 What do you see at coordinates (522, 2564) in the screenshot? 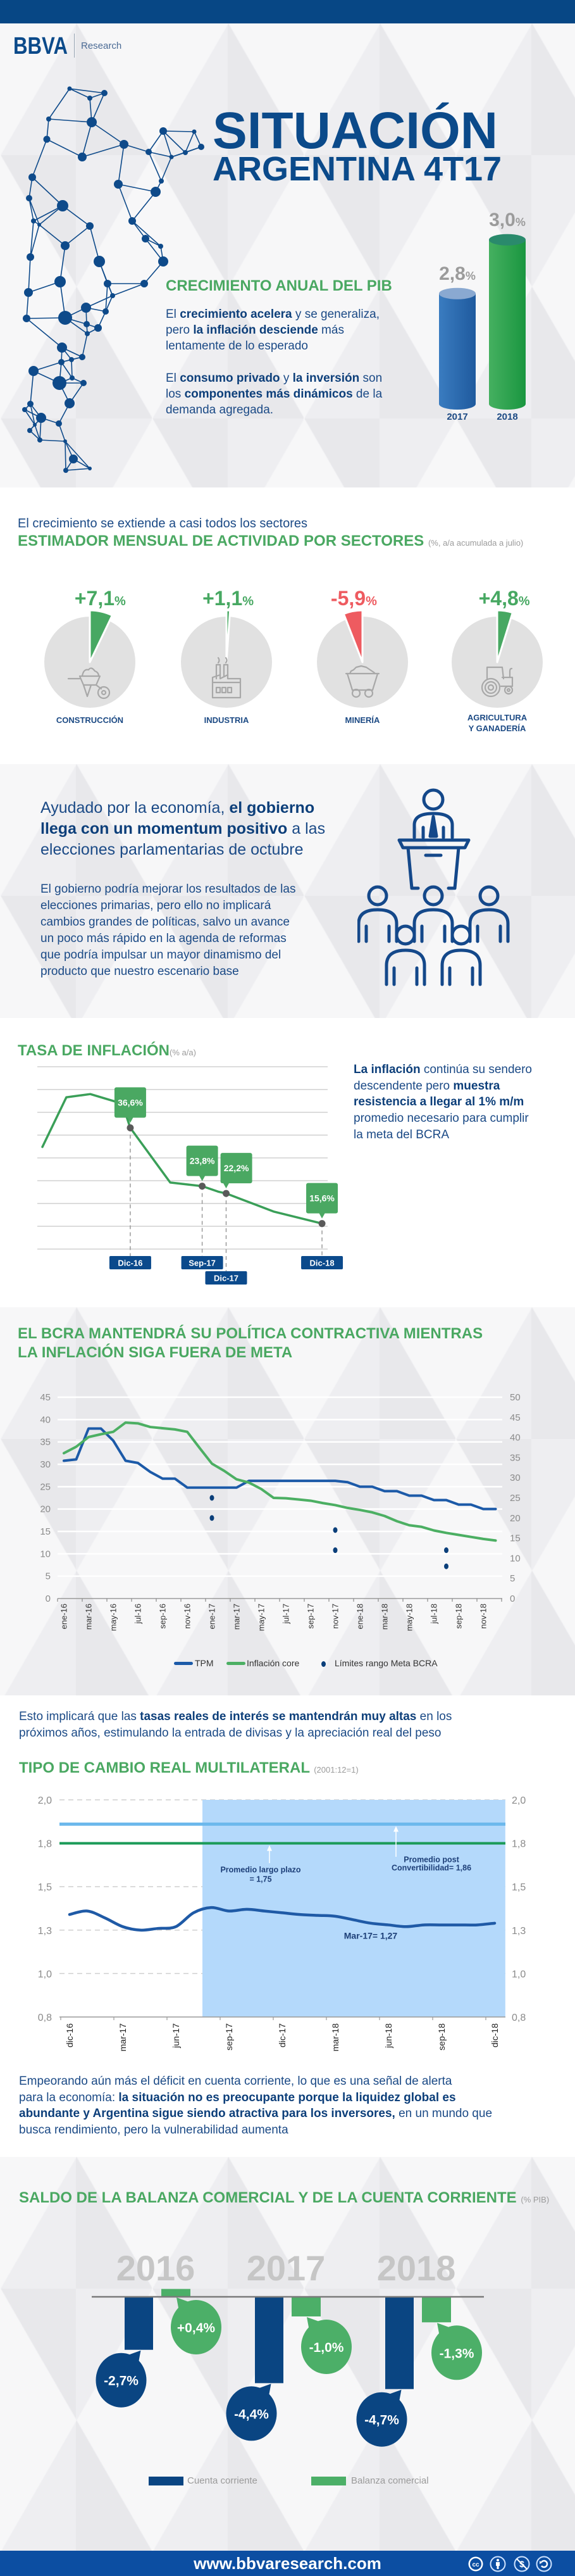
I see `noncommercial-icon: $` at bounding box center [522, 2564].